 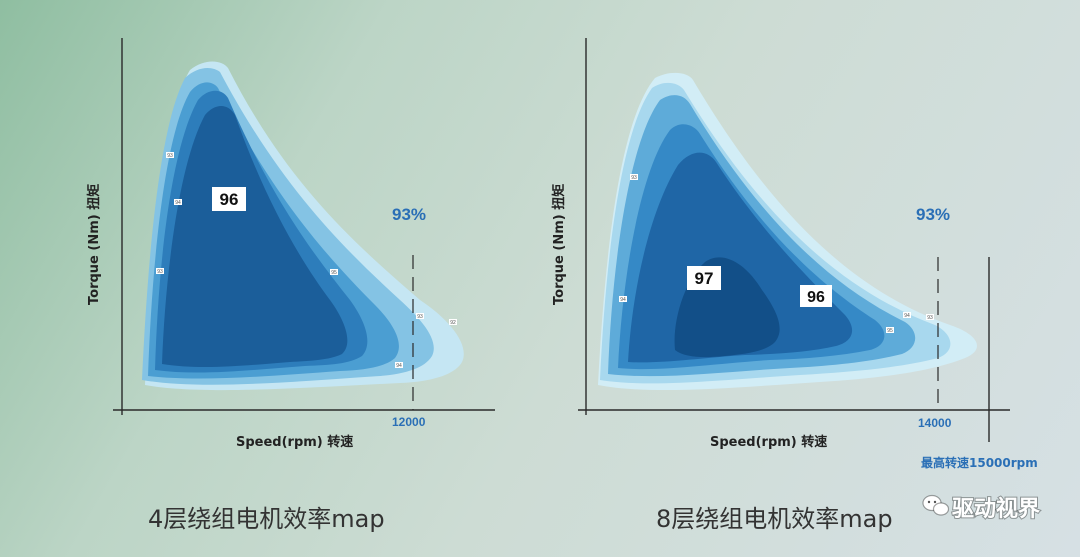 I want to click on right-contour-label-2: 95, so click(x=890, y=331).